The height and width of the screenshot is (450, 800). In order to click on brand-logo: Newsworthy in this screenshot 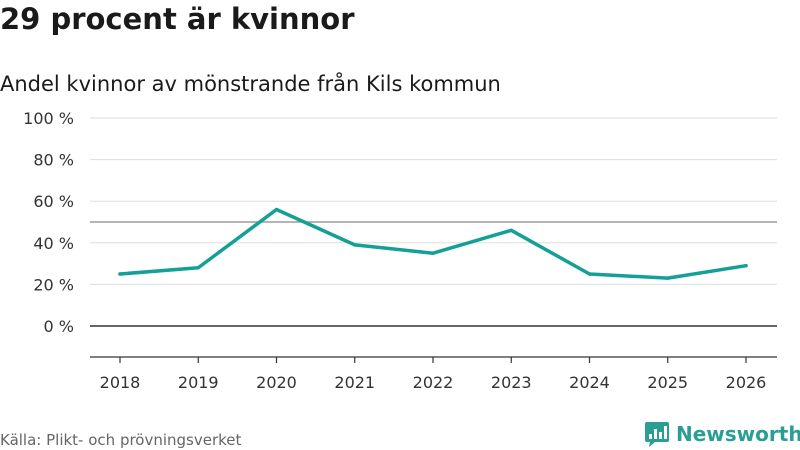, I will do `click(722, 434)`.